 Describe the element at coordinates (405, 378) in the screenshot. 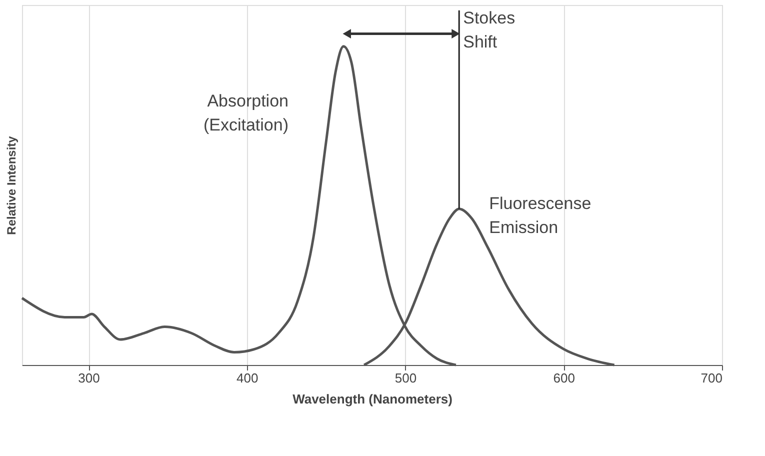

I see `x-tick-label: 500` at that location.